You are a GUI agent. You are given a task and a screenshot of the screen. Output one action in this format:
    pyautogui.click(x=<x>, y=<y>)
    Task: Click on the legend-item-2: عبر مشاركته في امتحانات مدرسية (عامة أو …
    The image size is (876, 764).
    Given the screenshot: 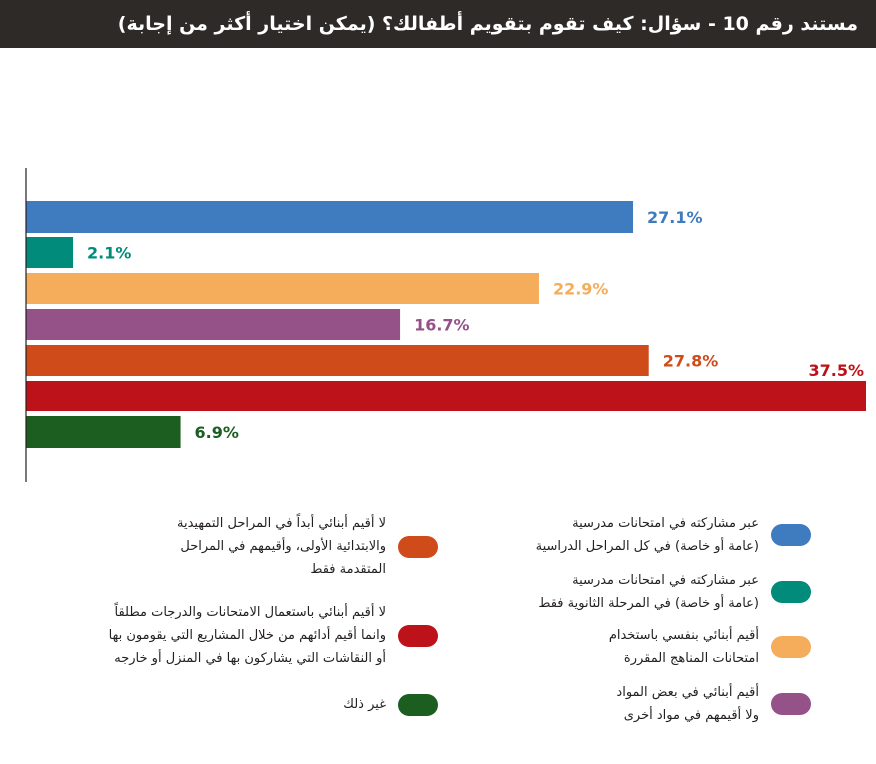 What is the action you would take?
    pyautogui.click(x=644, y=592)
    